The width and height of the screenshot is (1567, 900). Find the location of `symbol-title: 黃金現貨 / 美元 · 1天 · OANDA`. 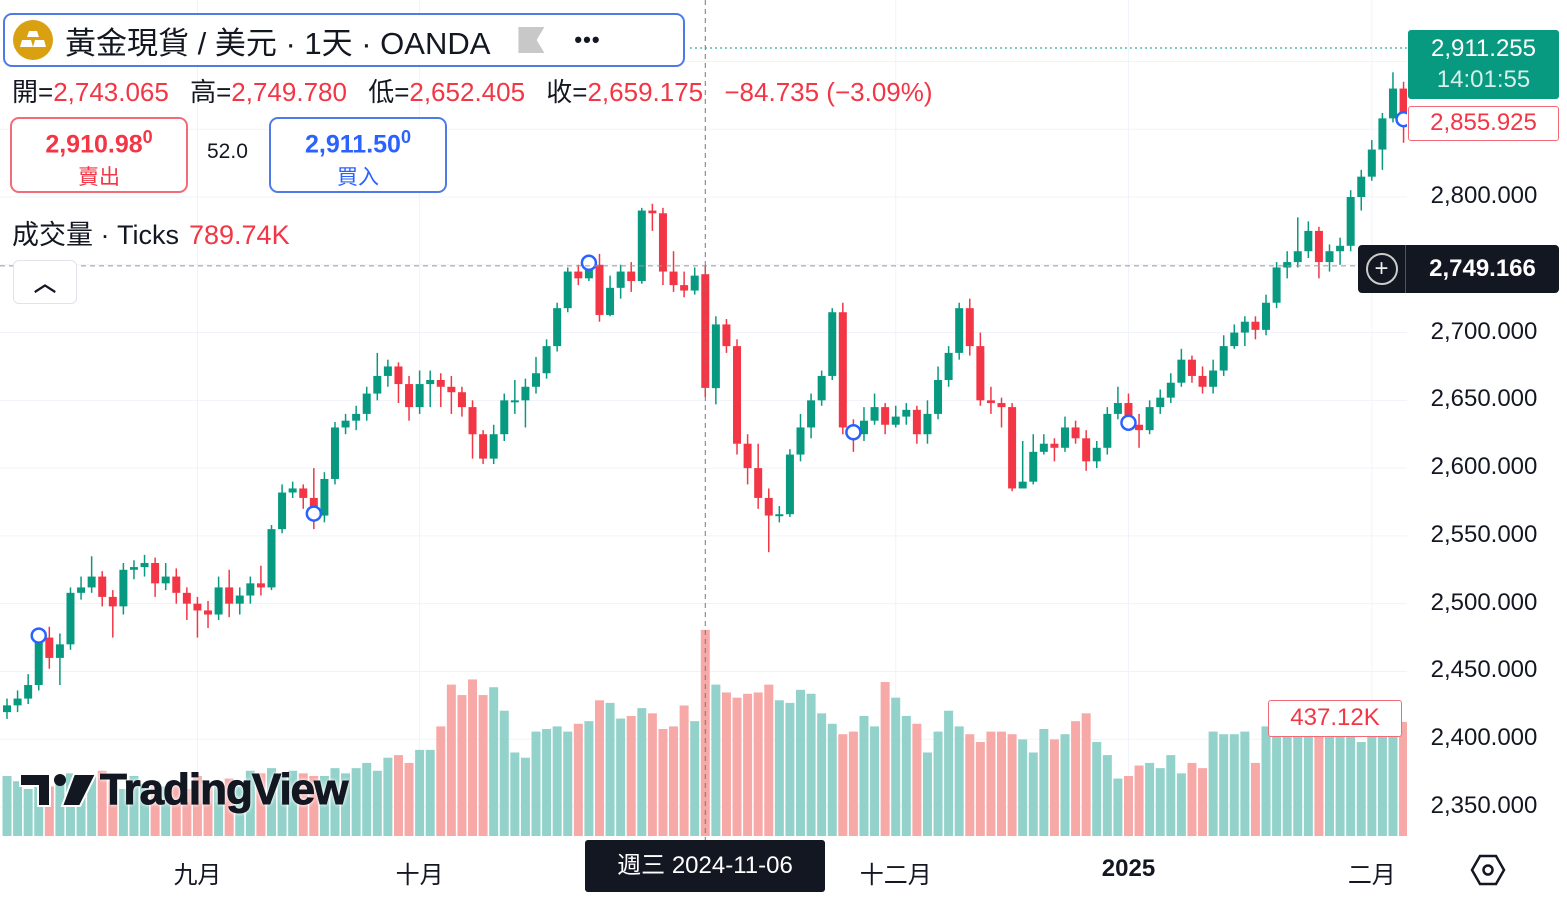

symbol-title: 黃金現貨 / 美元 · 1天 · OANDA is located at coordinates (278, 43).